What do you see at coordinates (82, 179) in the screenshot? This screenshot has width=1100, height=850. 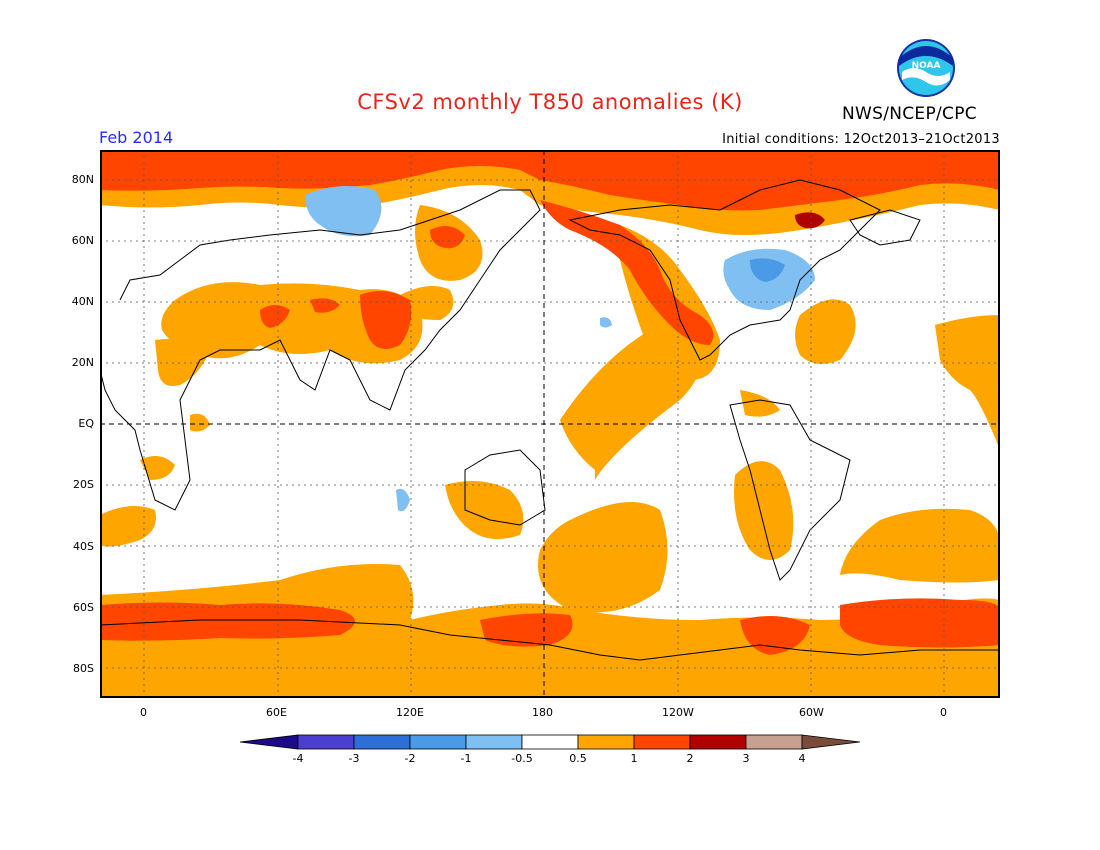 I see `lat-label: 80N` at bounding box center [82, 179].